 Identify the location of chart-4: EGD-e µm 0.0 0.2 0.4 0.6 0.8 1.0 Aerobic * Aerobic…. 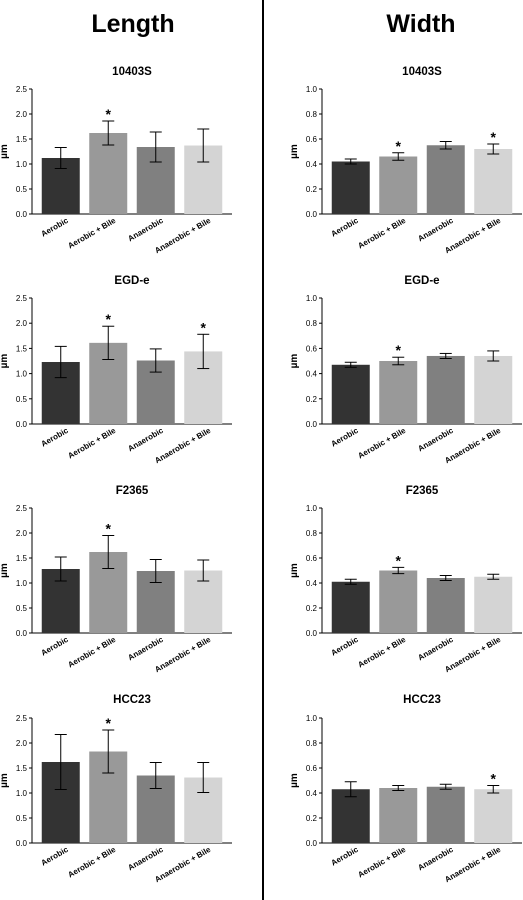
(405, 370).